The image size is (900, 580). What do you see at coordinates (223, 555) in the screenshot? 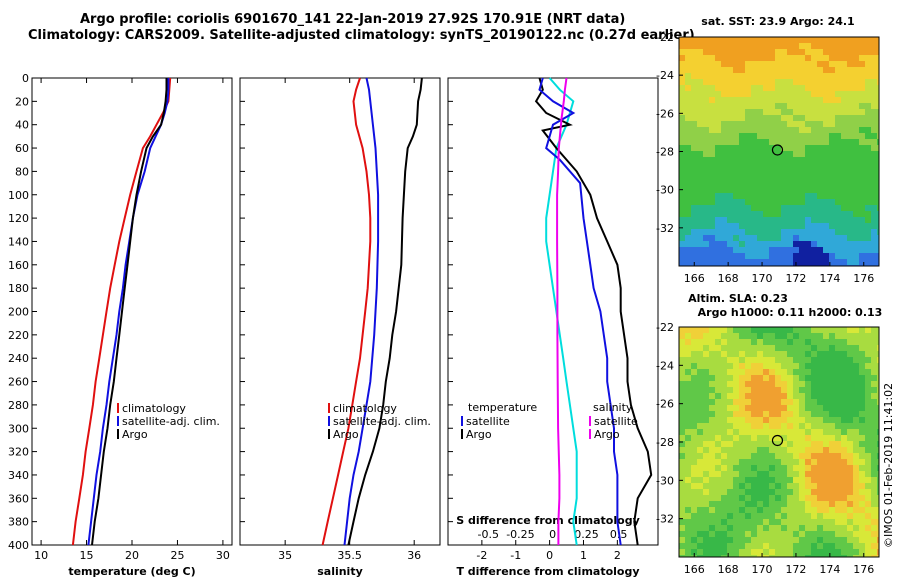
I see `temperature-axis-tick-label: 30` at bounding box center [223, 555].